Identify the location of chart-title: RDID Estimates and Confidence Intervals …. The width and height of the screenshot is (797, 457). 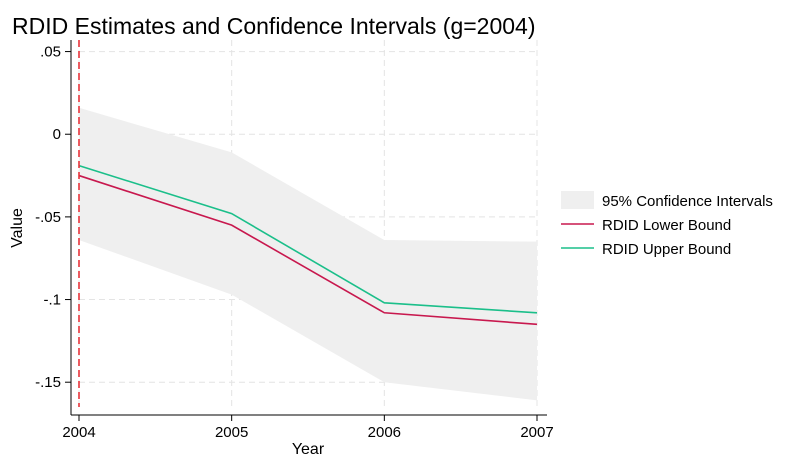
(274, 26).